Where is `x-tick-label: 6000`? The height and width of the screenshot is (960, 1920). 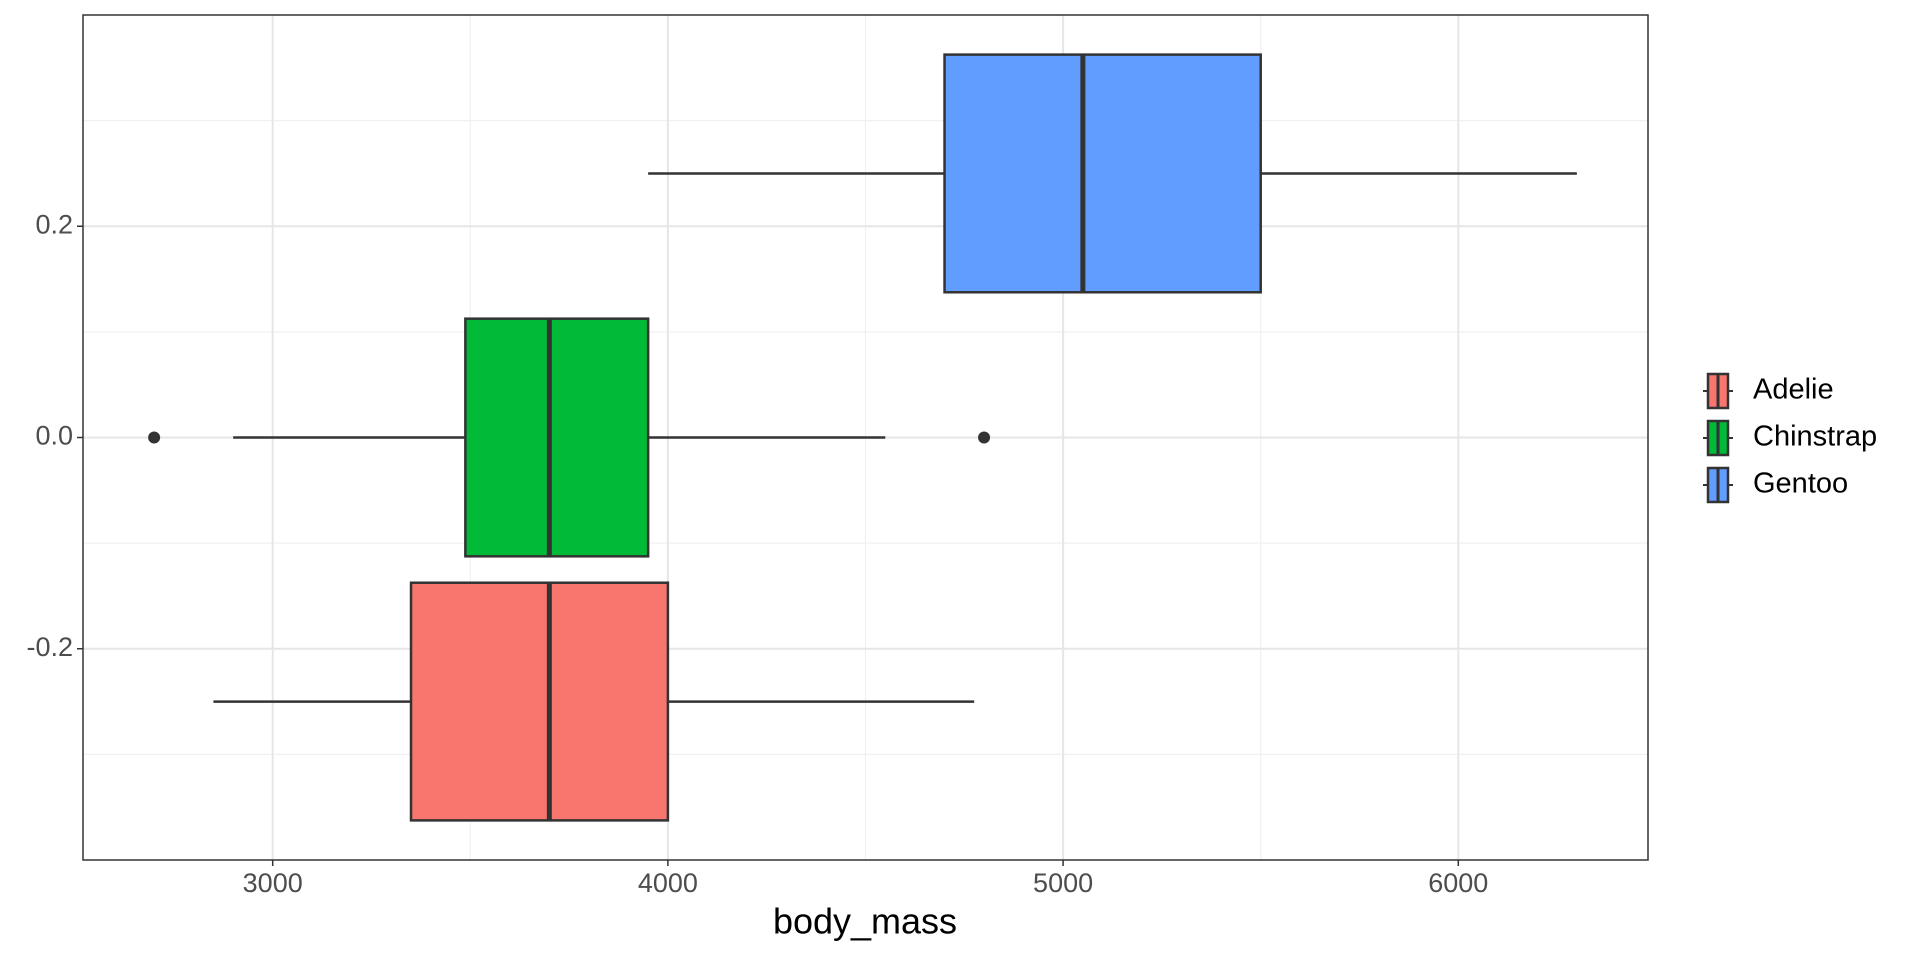
x-tick-label: 6000 is located at coordinates (1458, 883).